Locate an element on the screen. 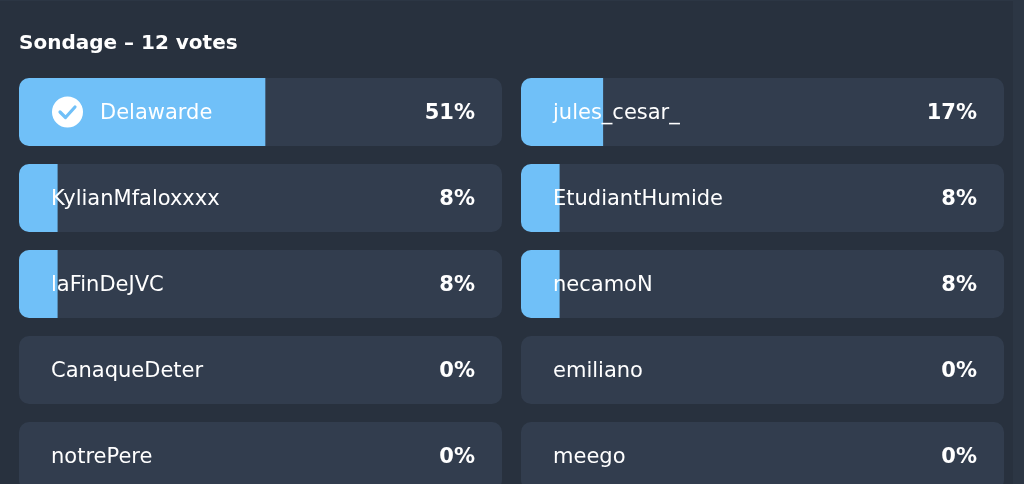 The image size is (1024, 484). chart-title: Sondage – 12 votes is located at coordinates (128, 42).